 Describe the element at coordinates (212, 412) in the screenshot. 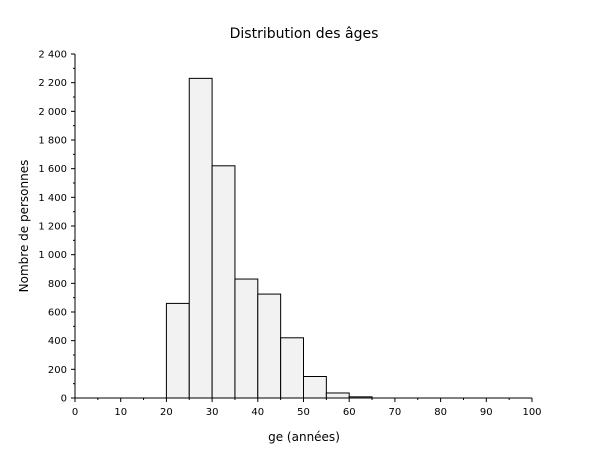

I see `x-tick-label: 30` at that location.